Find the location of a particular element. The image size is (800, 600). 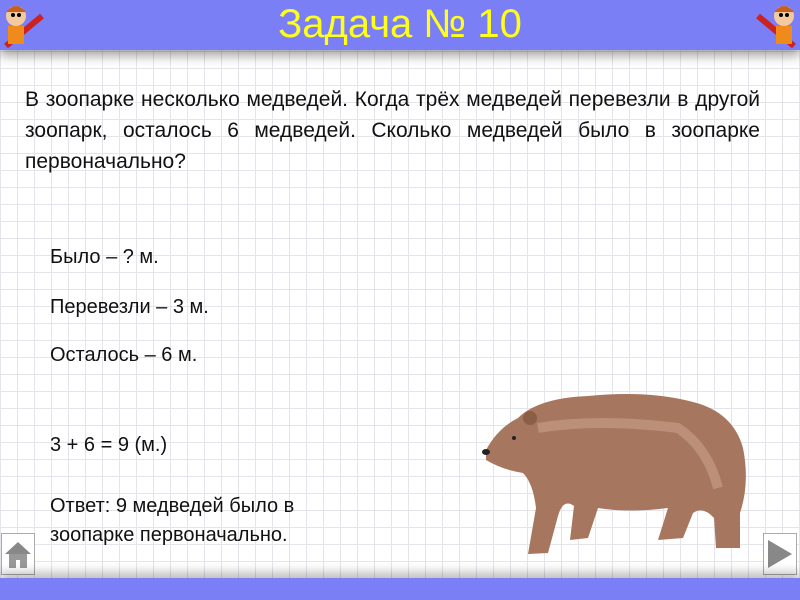

next-button is located at coordinates (780, 554).